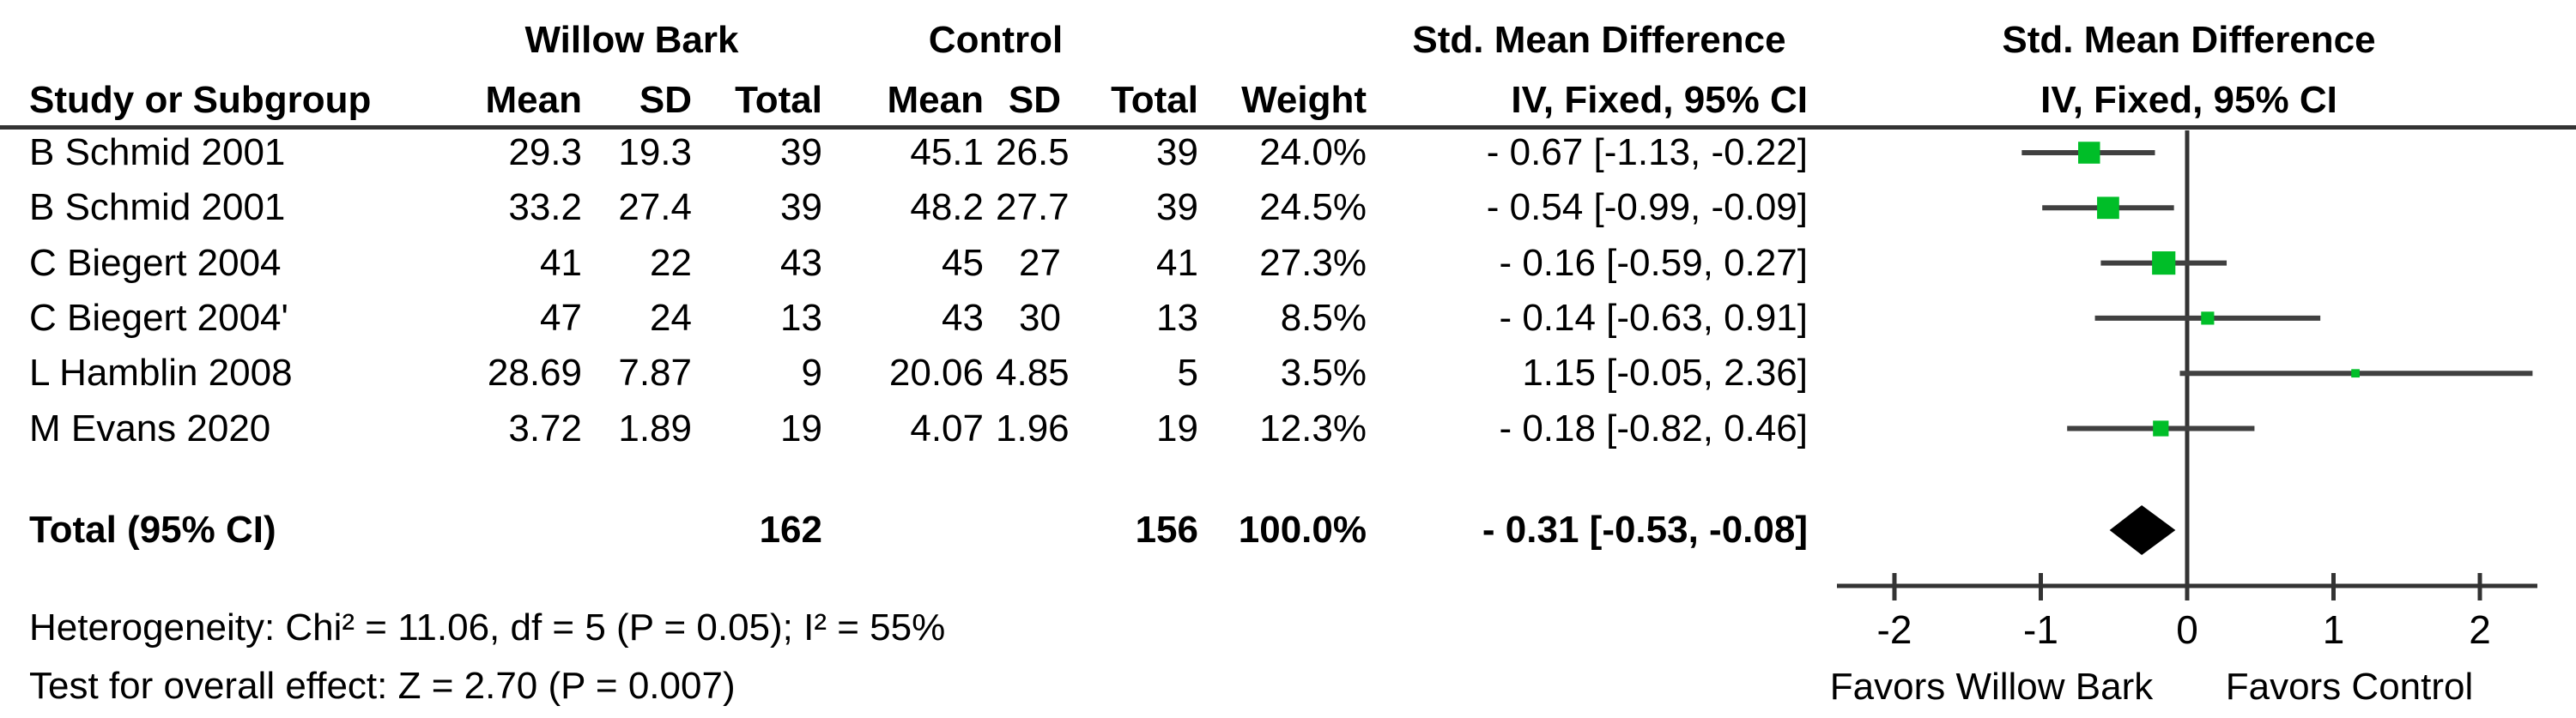  Describe the element at coordinates (671, 317) in the screenshot. I see `group1-sd-cell: 24` at that location.